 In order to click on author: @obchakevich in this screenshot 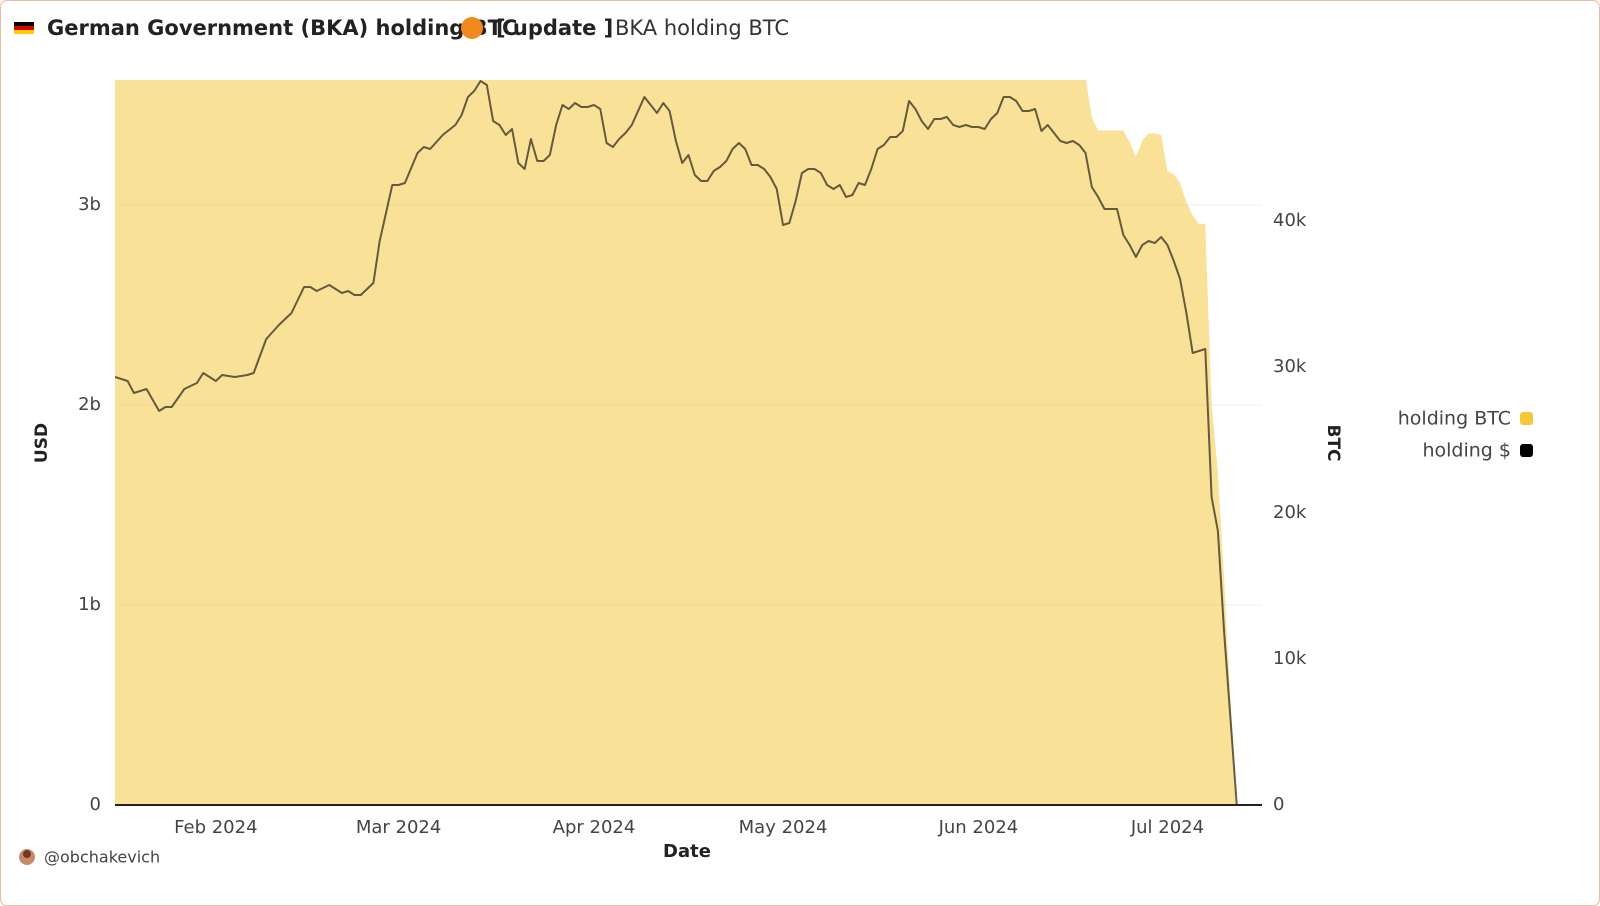, I will do `click(102, 857)`.